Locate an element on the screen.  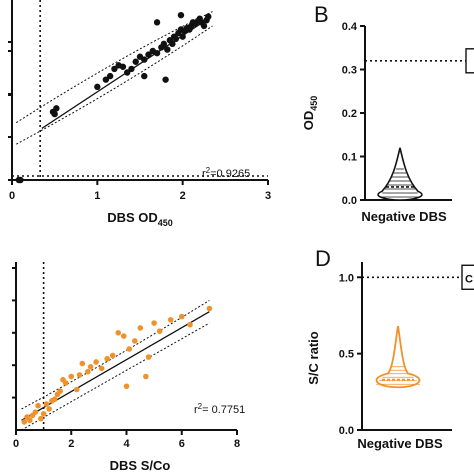
panel-d-letter: D is located at coordinates (323, 258).